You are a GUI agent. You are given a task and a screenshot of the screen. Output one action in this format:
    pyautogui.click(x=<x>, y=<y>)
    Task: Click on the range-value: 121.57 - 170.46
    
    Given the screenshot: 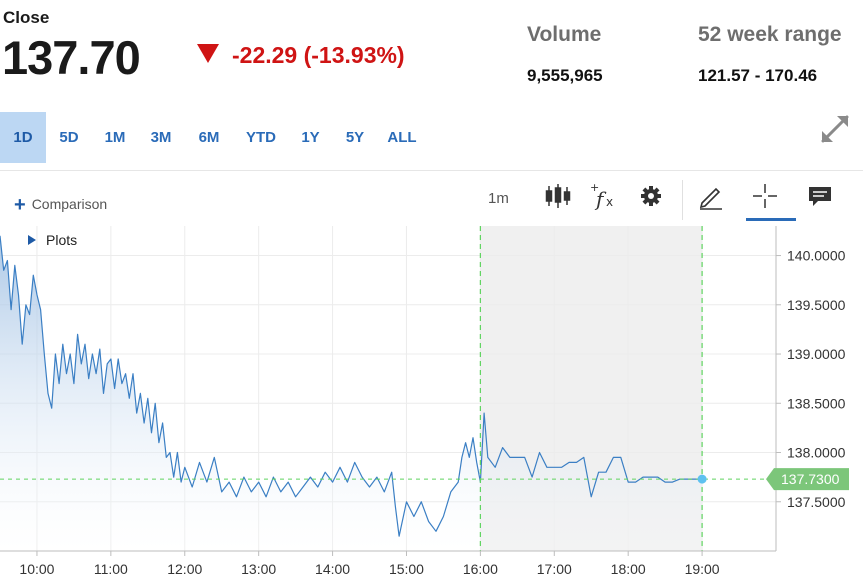 What is the action you would take?
    pyautogui.click(x=758, y=75)
    